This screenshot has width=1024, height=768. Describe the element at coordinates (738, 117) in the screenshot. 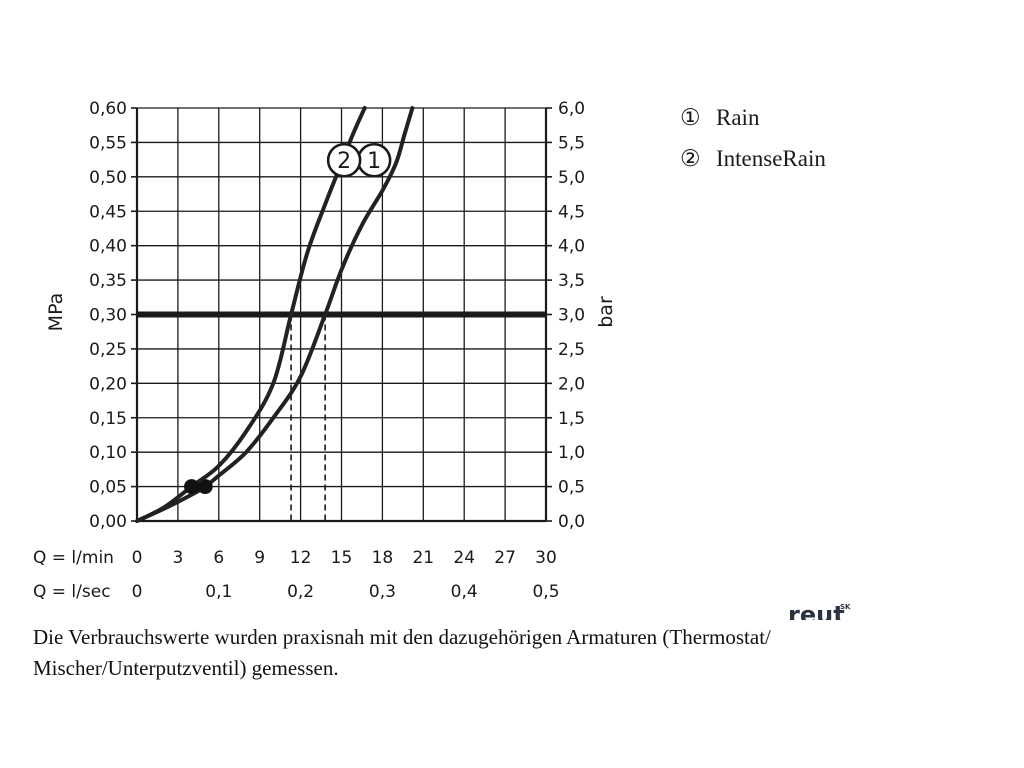

I see `legend-label-rain: Rain` at that location.